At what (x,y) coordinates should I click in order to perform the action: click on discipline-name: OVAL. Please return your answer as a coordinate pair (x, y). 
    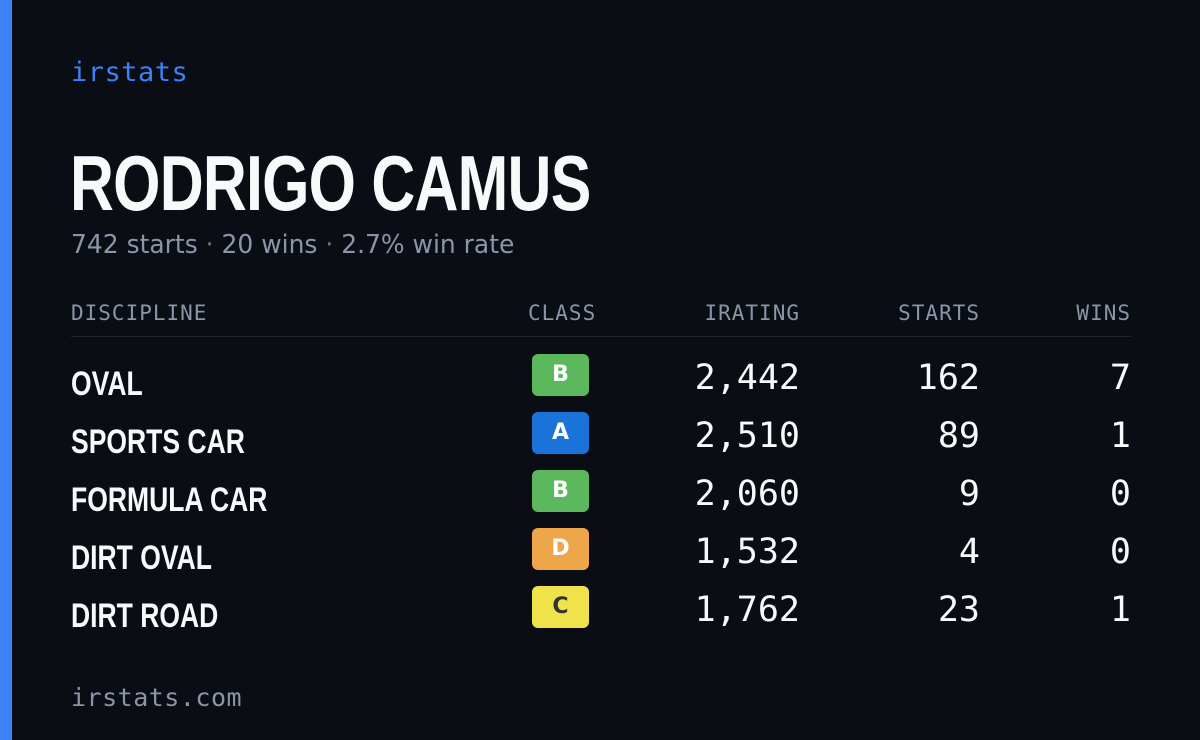
    Looking at the image, I should click on (107, 384).